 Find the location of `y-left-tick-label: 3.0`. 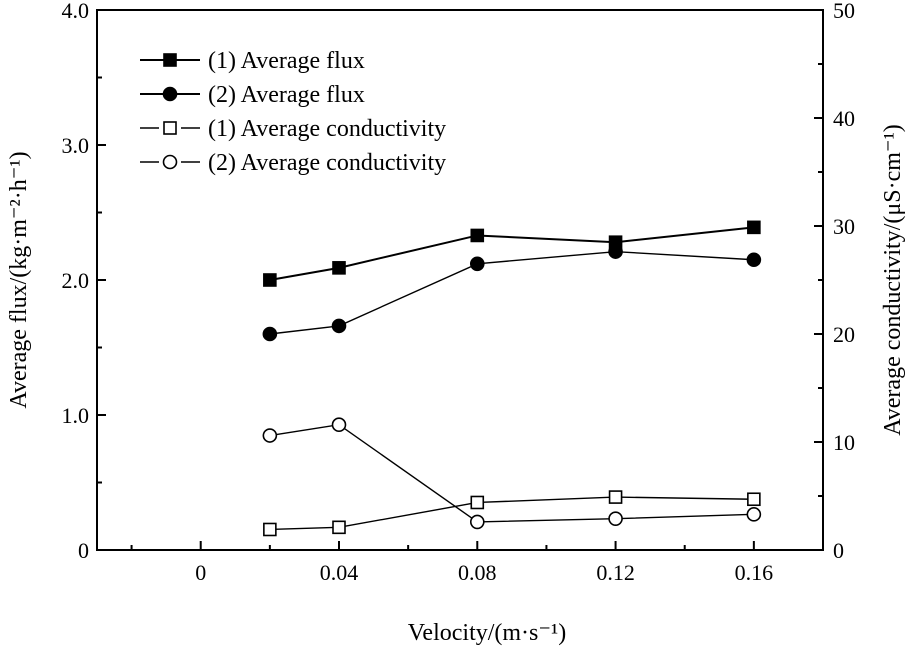

y-left-tick-label: 3.0 is located at coordinates (76, 145).